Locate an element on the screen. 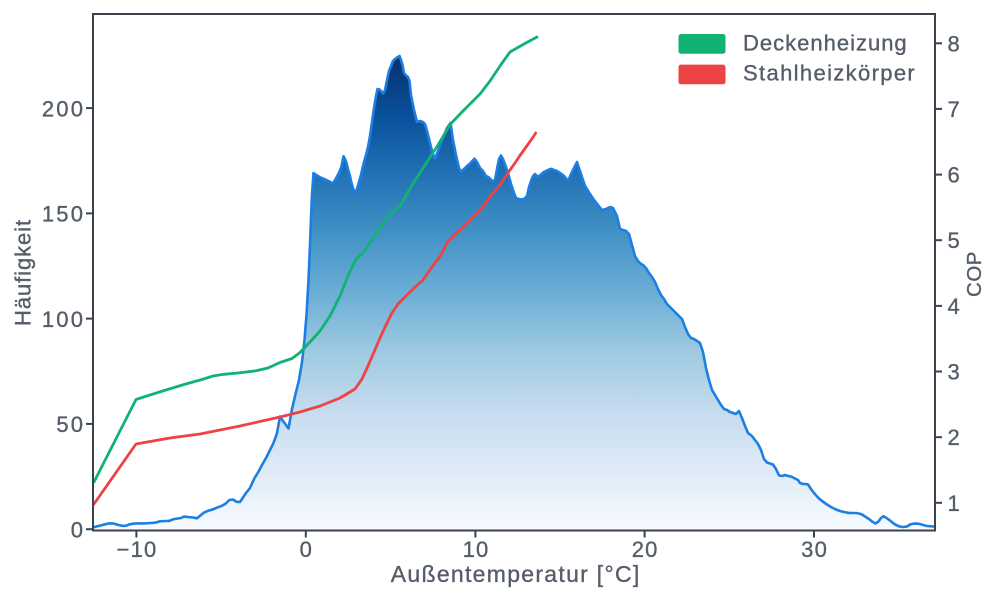  svg-text: −10 is located at coordinates (137, 549).